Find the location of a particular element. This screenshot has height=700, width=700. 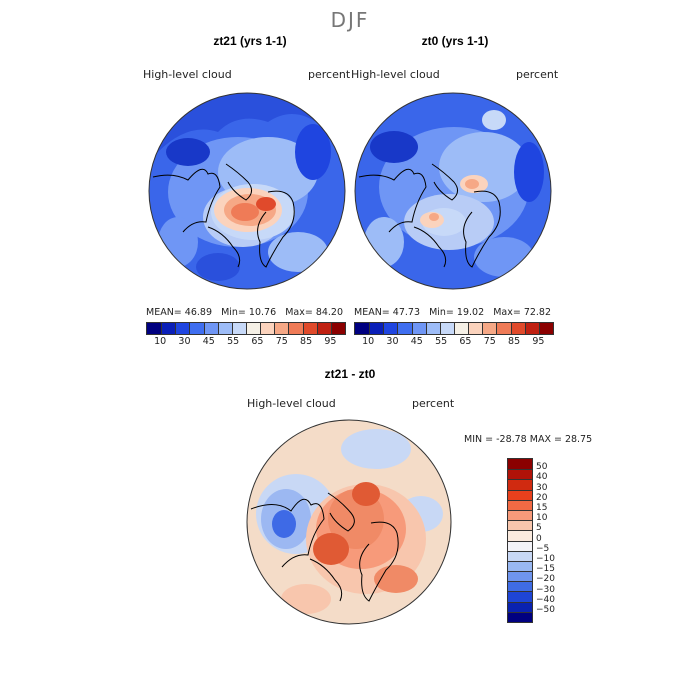

colorbar-tick-label: −50 is located at coordinates (545, 610).